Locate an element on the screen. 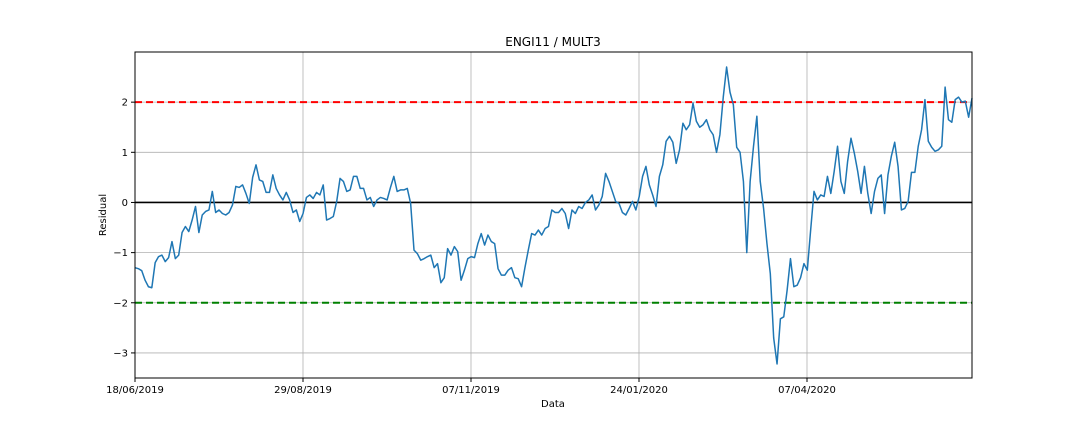  y-tick-label: −3 is located at coordinates (120, 353).